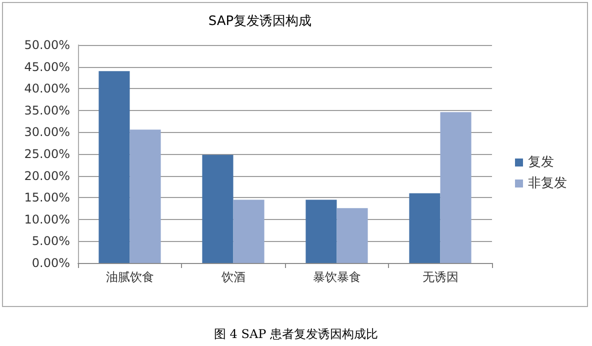 The image size is (592, 346). I want to click on caption: 图 4 SAP 患者复发诱因构成比, so click(296, 334).